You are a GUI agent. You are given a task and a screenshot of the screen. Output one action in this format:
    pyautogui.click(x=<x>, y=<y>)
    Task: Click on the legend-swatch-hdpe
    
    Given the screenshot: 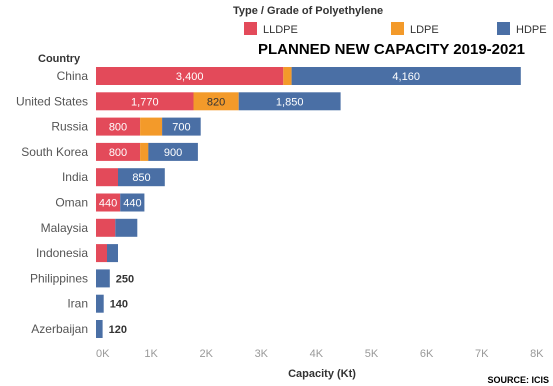 What is the action you would take?
    pyautogui.click(x=503, y=28)
    